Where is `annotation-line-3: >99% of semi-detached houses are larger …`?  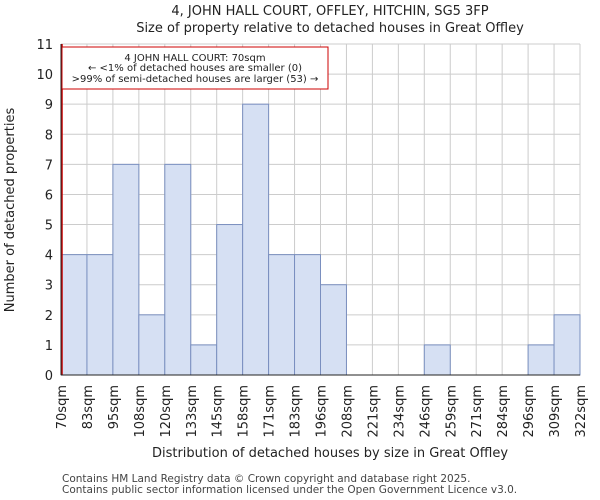
annotation-line-3: >99% of semi-detached houses are larger … is located at coordinates (195, 79).